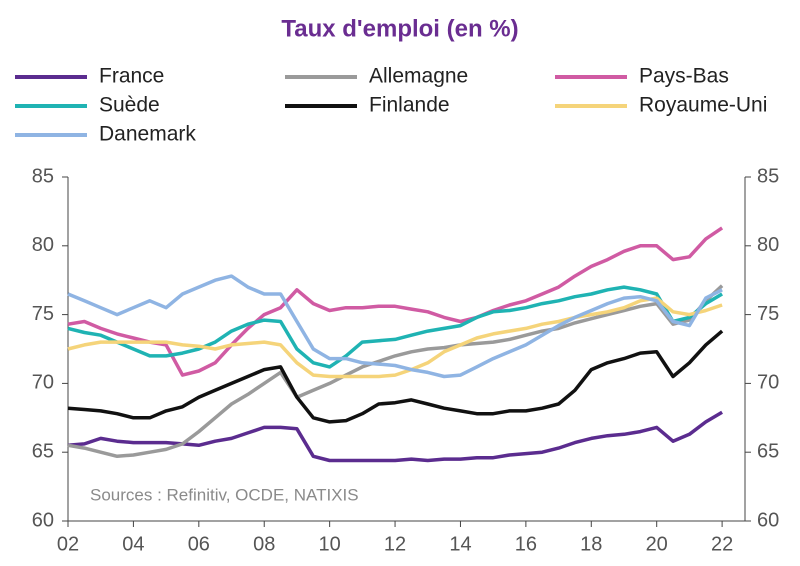  What do you see at coordinates (768, 314) in the screenshot?
I see `y-tick-label-right: 75` at bounding box center [768, 314].